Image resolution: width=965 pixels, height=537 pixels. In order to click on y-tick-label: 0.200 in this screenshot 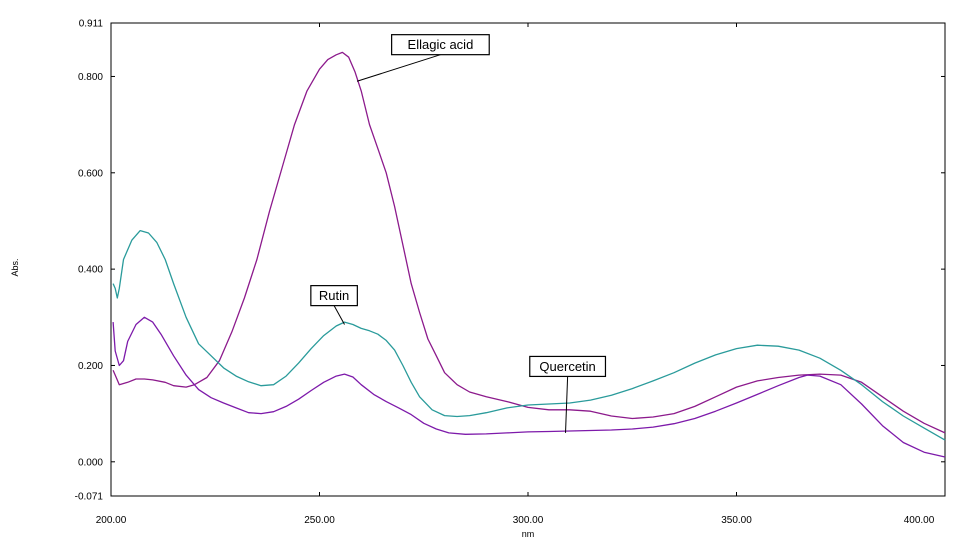, I will do `click(90, 366)`.